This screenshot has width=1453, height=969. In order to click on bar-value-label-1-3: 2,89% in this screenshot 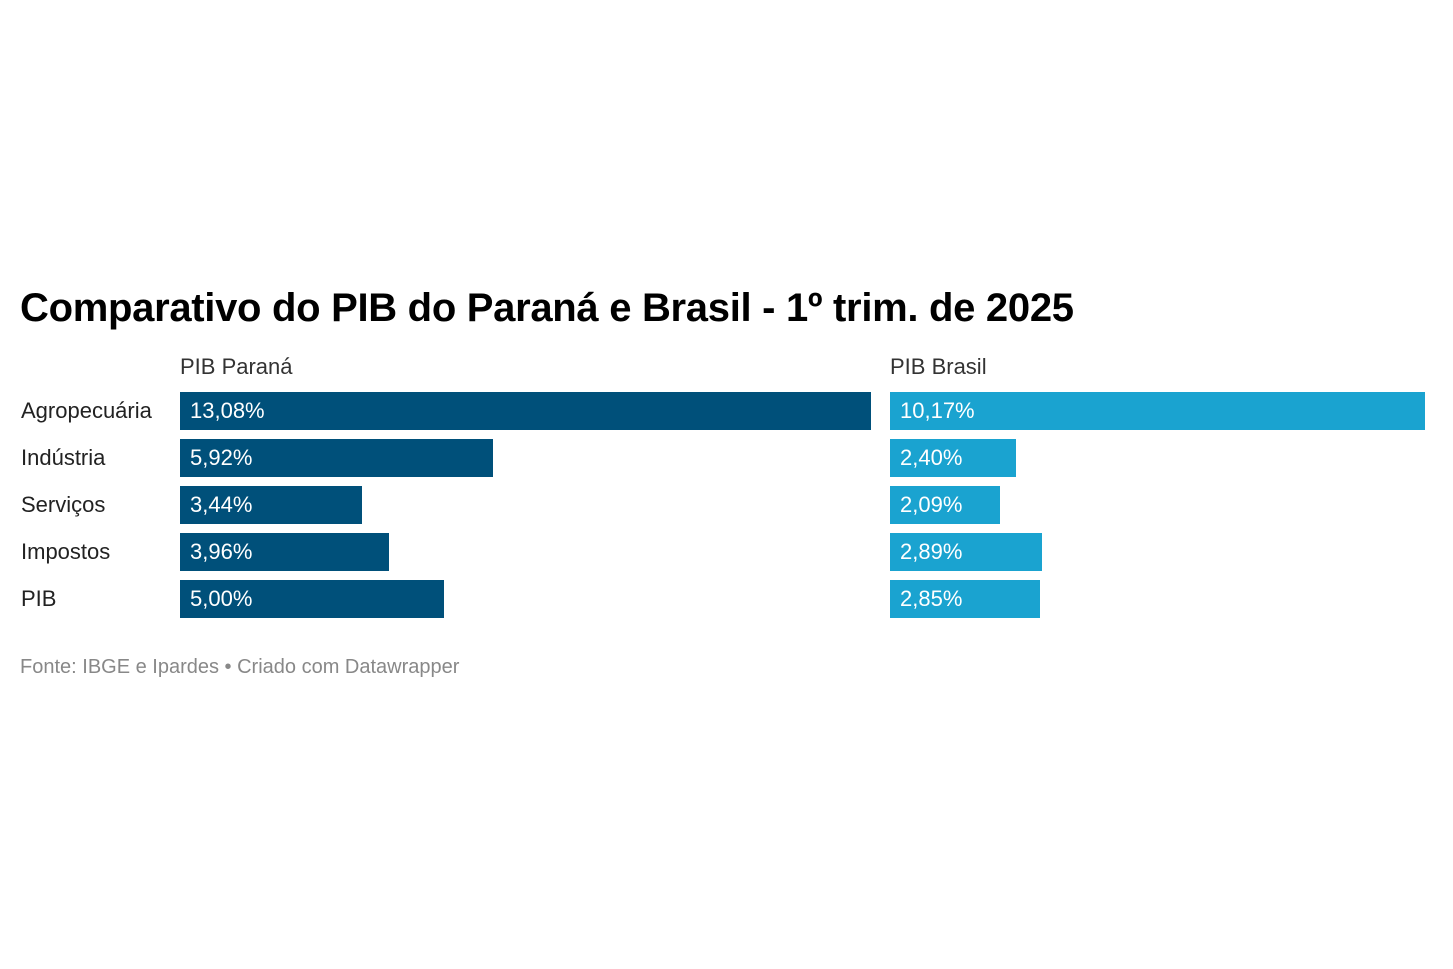, I will do `click(931, 551)`.